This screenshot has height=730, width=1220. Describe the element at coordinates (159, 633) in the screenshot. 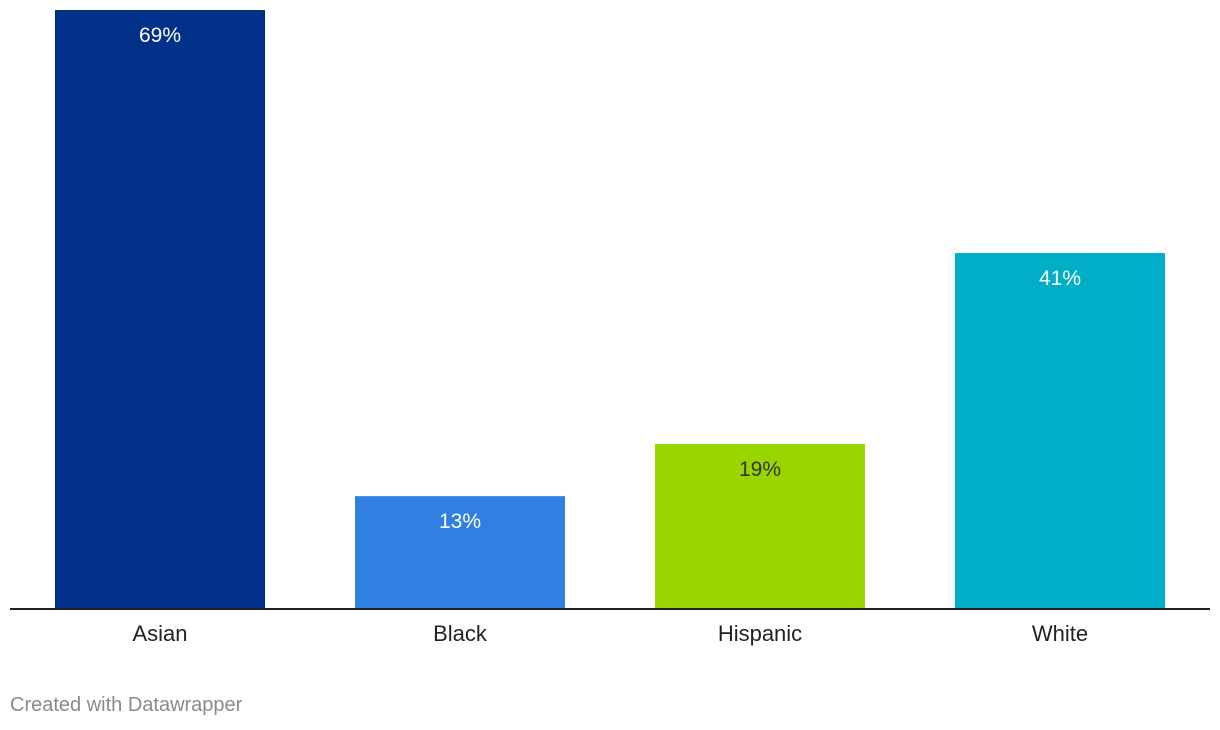

I see `category-label-asian: Asian` at that location.